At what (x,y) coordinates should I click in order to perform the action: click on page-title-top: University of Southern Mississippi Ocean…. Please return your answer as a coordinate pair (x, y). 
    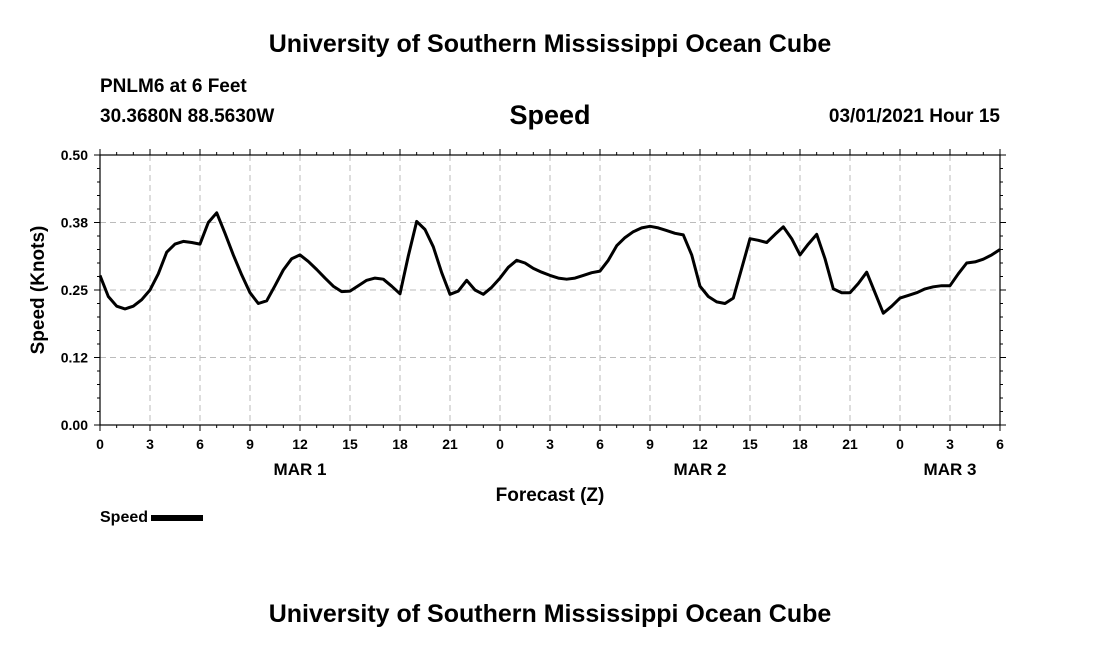
    Looking at the image, I should click on (550, 44).